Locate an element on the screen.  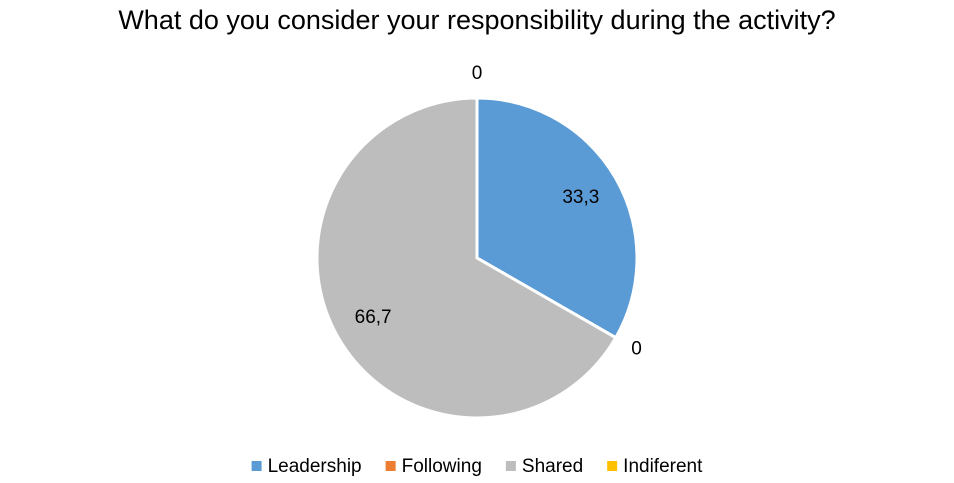
legend-label: Shared is located at coordinates (552, 466).